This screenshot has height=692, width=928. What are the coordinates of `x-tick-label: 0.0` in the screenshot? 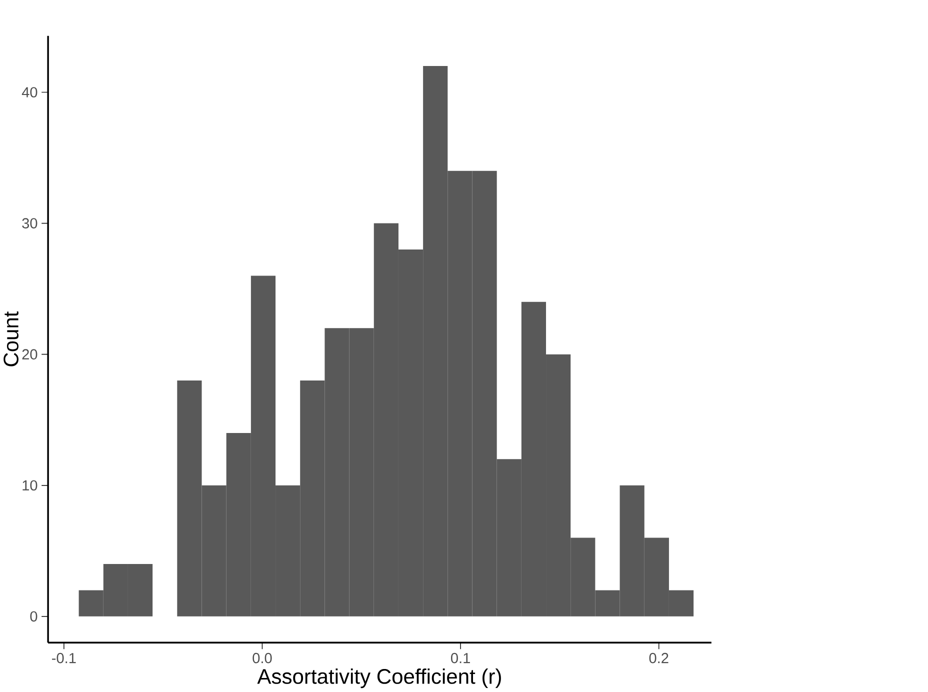 It's located at (262, 658).